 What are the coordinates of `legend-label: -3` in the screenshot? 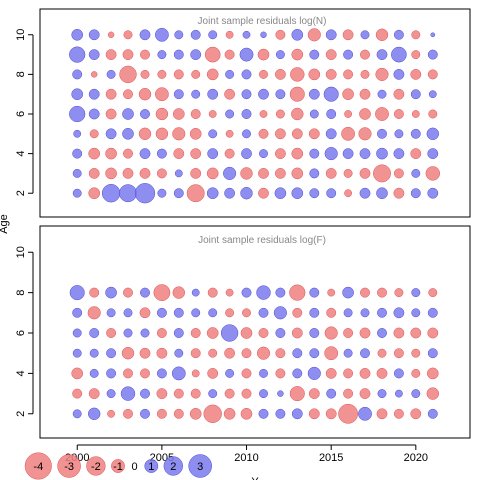 It's located at (69, 467).